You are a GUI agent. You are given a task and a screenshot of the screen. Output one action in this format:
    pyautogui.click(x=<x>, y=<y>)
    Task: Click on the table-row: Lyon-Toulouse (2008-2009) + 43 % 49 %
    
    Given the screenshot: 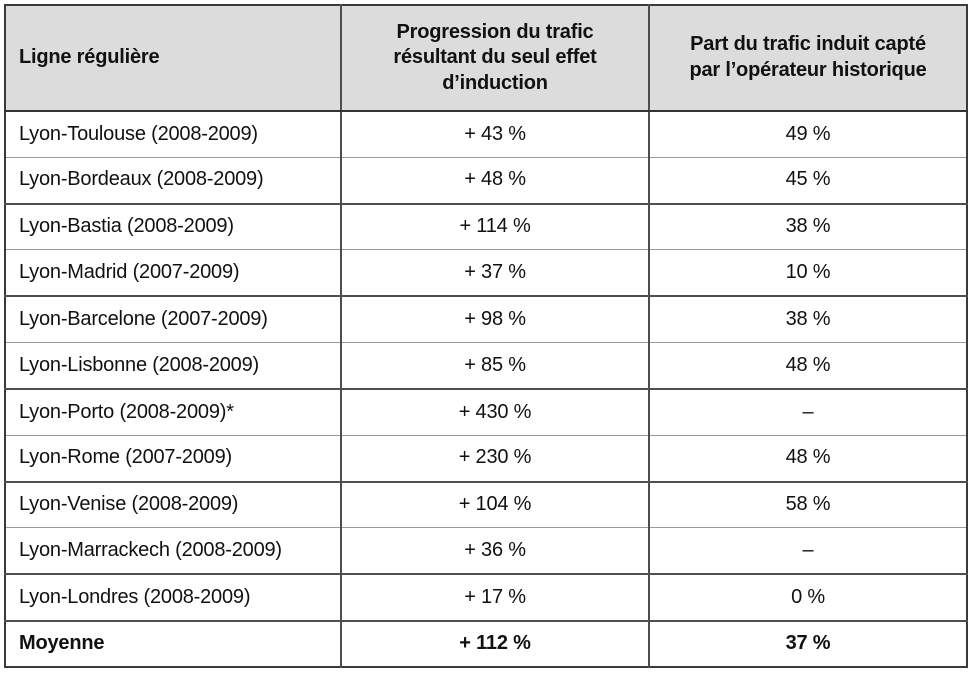 What is the action you would take?
    pyautogui.click(x=486, y=134)
    